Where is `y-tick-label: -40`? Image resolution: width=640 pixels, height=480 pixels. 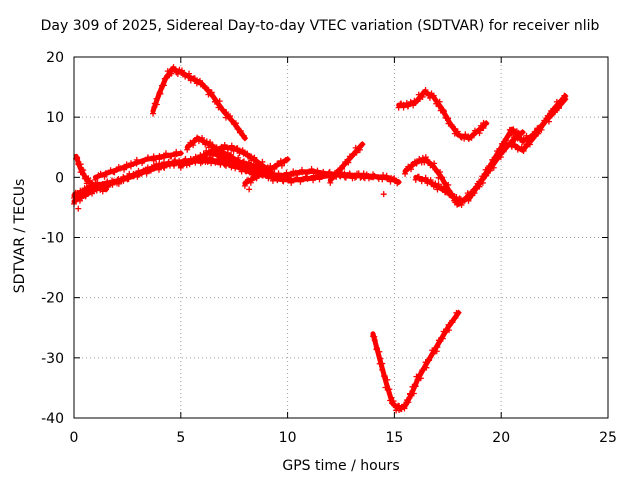 y-tick-label: -40 is located at coordinates (52, 419).